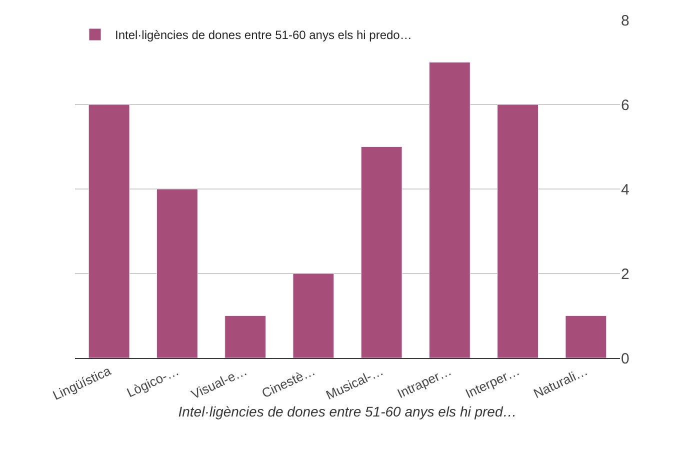 Image resolution: width=682 pixels, height=465 pixels. What do you see at coordinates (625, 359) in the screenshot?
I see `y-tick-label: 0` at bounding box center [625, 359].